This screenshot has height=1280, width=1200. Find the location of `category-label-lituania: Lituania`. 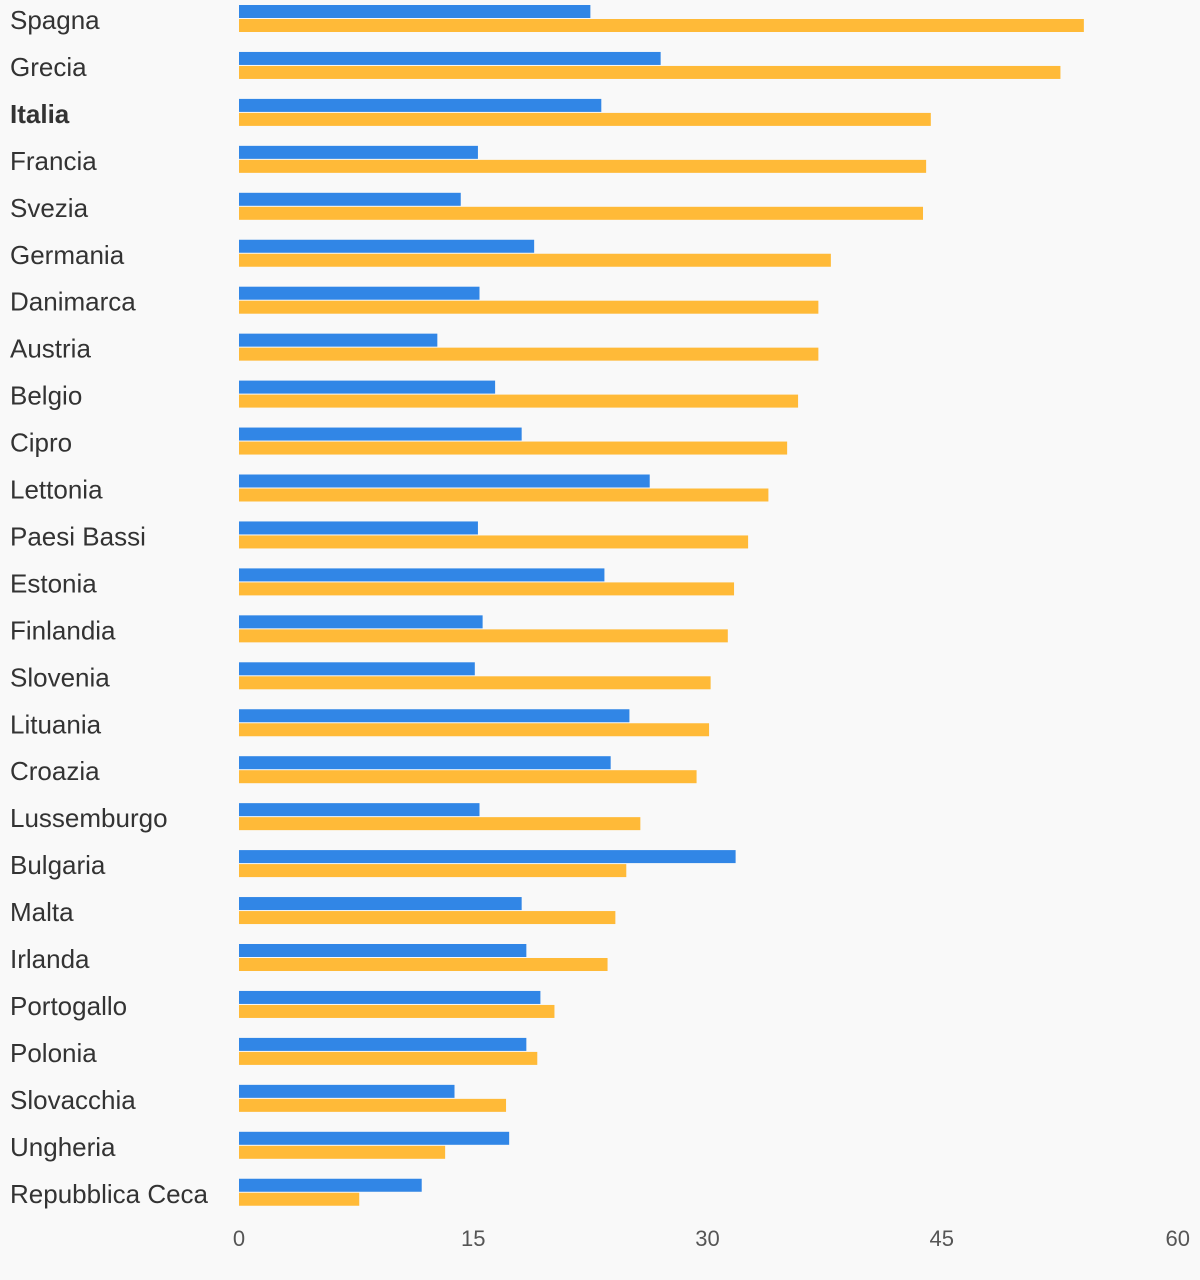

category-label-lituania: Lituania is located at coordinates (56, 724).